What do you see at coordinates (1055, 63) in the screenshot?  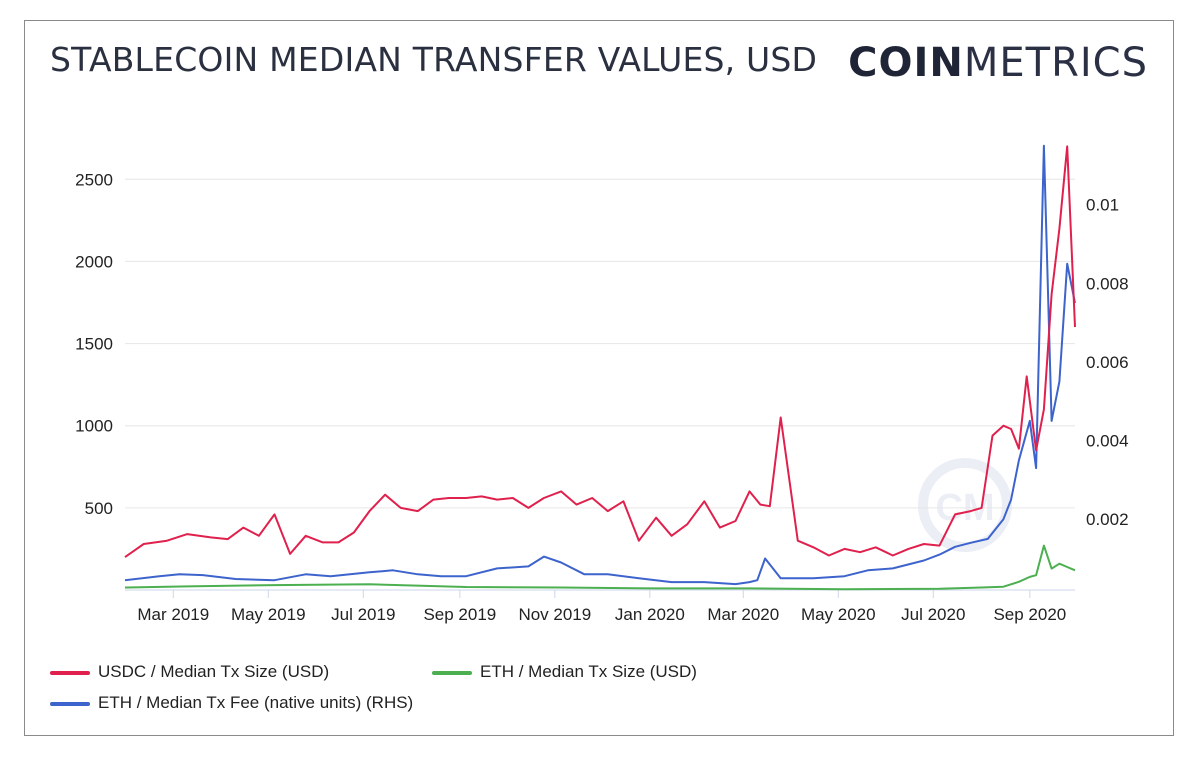 I see `logo-light-text: METRICS` at bounding box center [1055, 63].